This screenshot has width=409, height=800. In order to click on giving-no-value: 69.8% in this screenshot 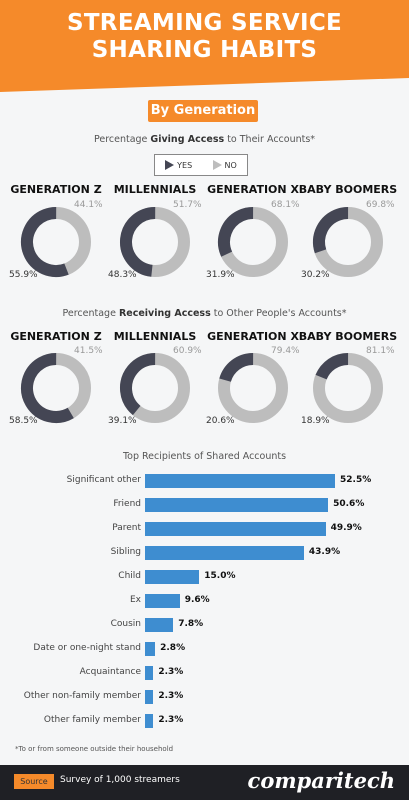, I will do `click(380, 205)`.